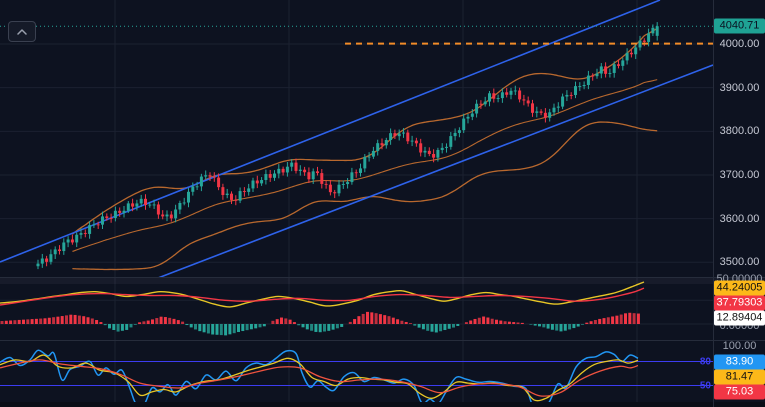 The height and width of the screenshot is (407, 765). I want to click on stochastic-pane, so click(356, 378).